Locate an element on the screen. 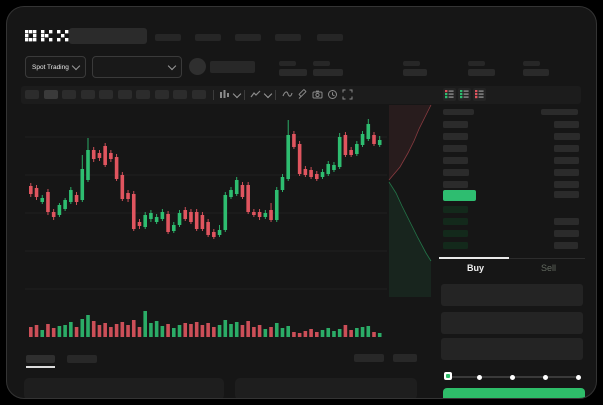  pair-selector is located at coordinates (137, 67).